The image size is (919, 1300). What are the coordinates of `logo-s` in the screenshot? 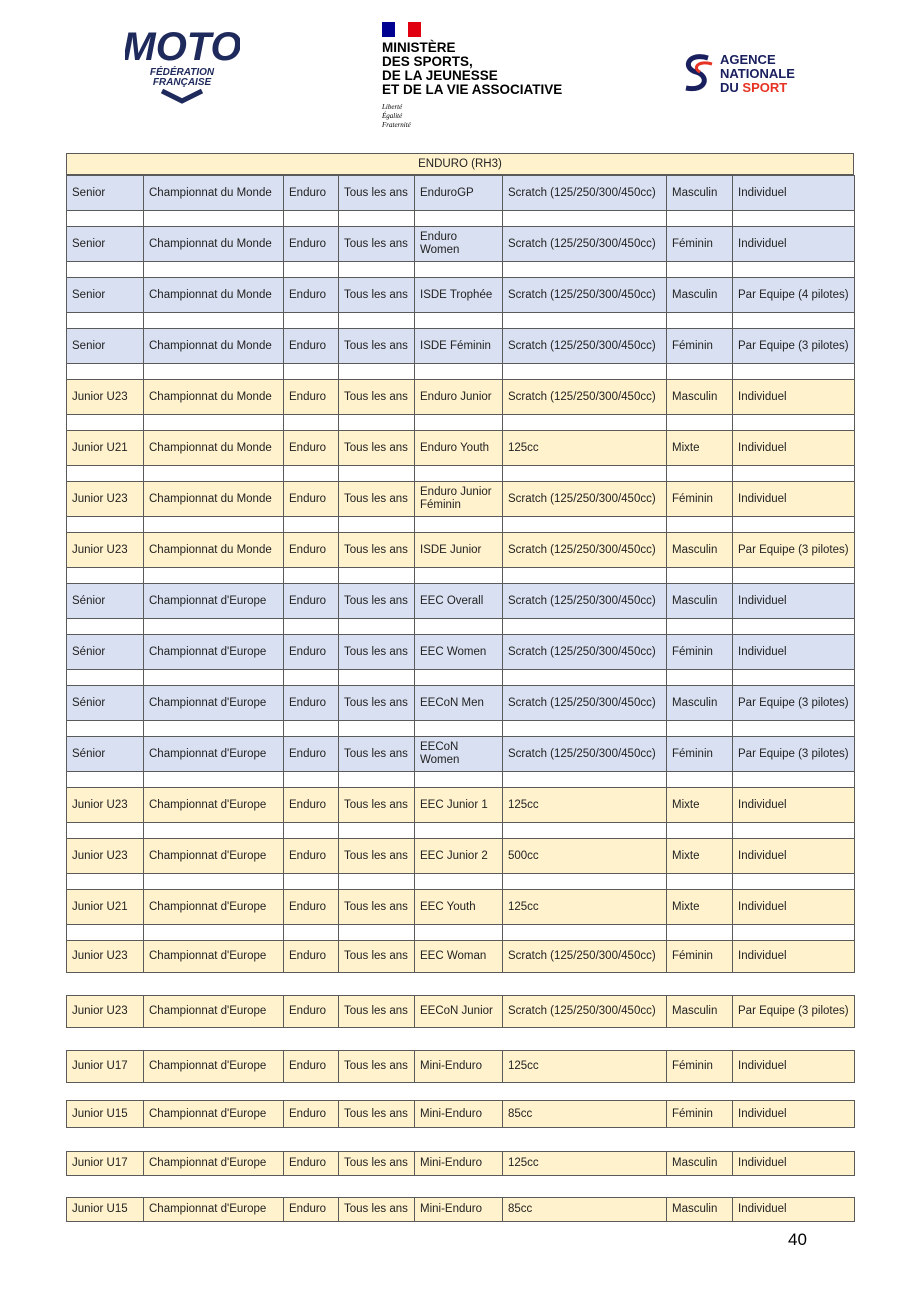 It's located at (704, 67).